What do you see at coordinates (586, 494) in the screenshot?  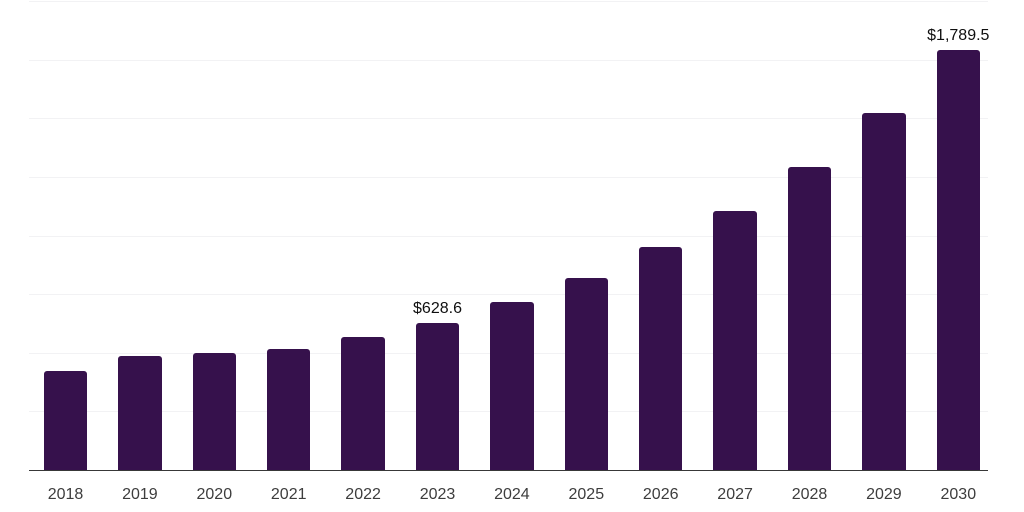 I see `x-axis-label-2025: 2025` at bounding box center [586, 494].